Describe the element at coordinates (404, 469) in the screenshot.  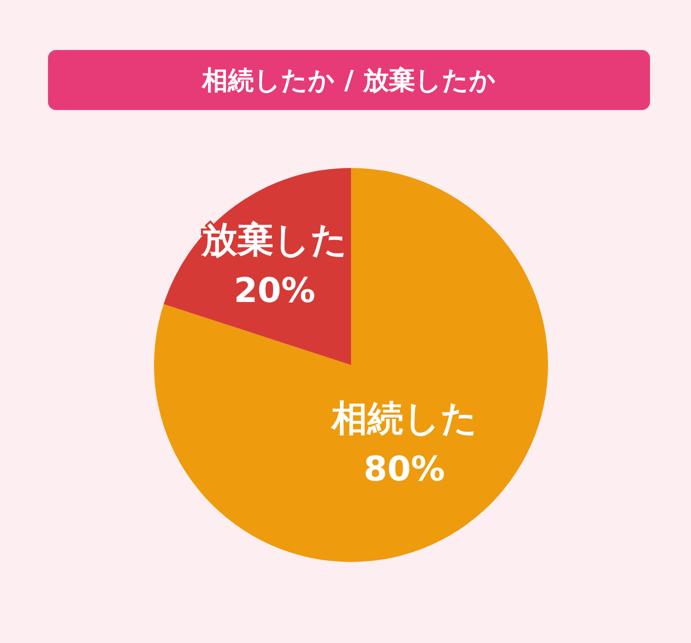
I see `data-label: 80%` at that location.